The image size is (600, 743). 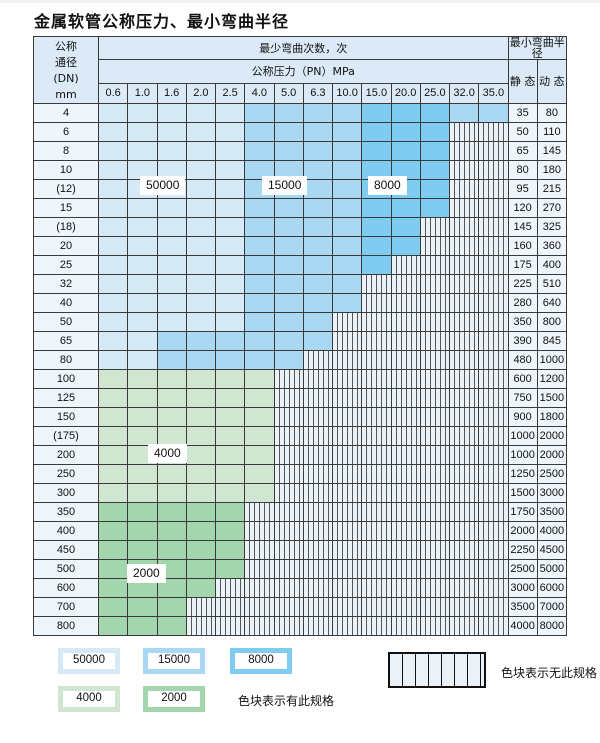 I want to click on legend-swatch: 4000, so click(x=89, y=699).